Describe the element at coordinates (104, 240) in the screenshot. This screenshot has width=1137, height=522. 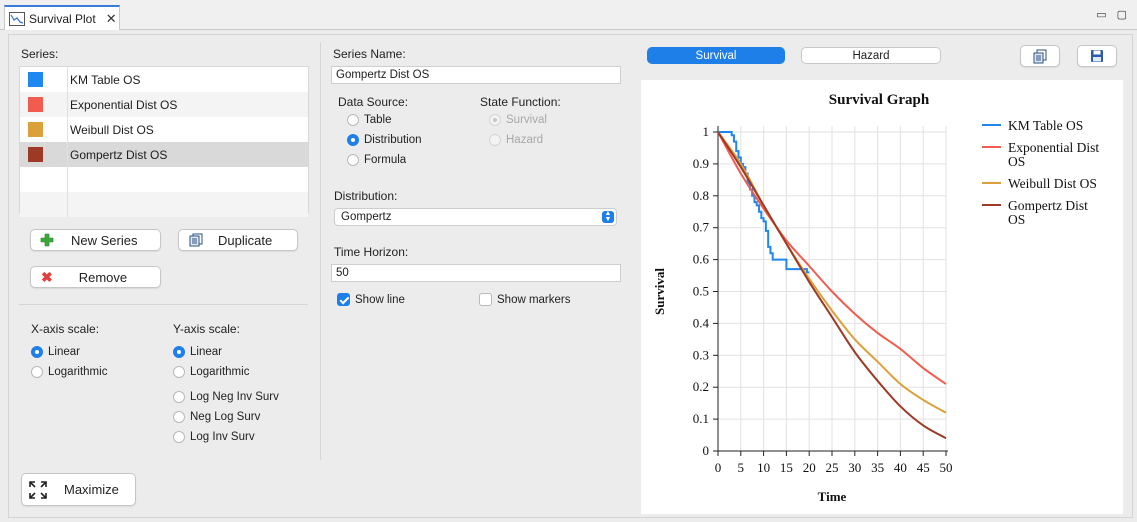
I see `new-series-label: New Series` at that location.